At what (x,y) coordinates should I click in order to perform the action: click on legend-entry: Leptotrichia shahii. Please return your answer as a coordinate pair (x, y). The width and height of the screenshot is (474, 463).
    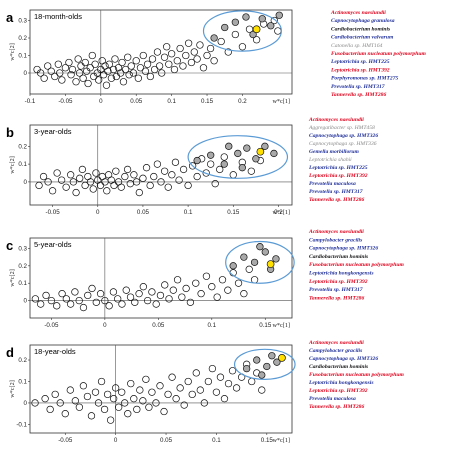
    Looking at the image, I should click on (330, 160).